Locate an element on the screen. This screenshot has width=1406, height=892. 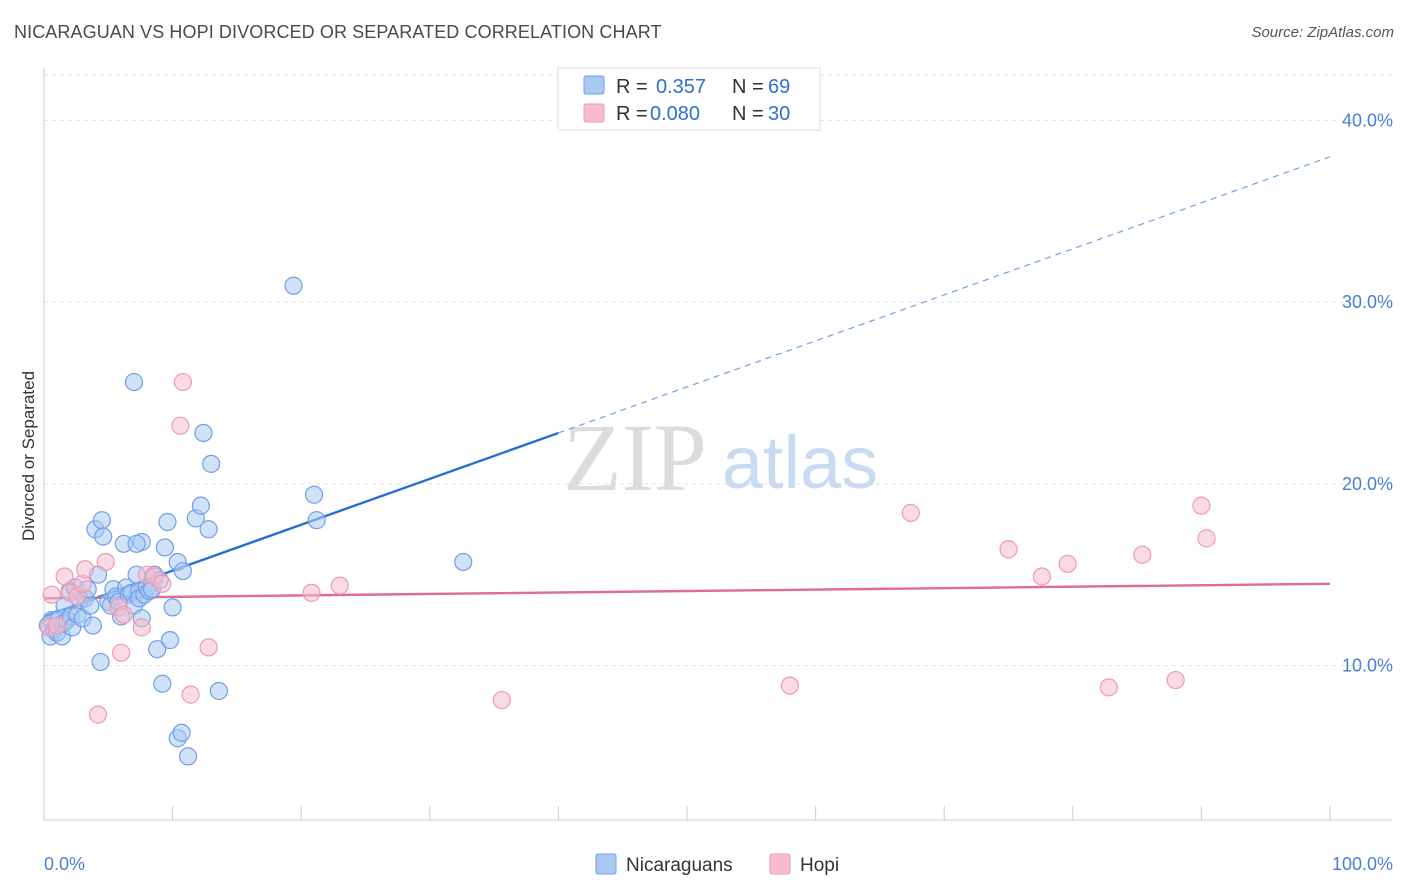
y-tick-label: 10.0% is located at coordinates (1367, 666).